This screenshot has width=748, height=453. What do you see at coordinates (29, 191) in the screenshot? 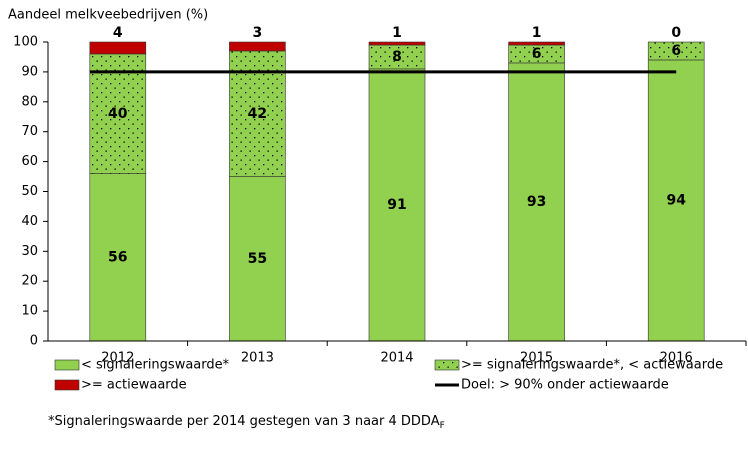
I see `y-tick-label: 50` at bounding box center [29, 191].